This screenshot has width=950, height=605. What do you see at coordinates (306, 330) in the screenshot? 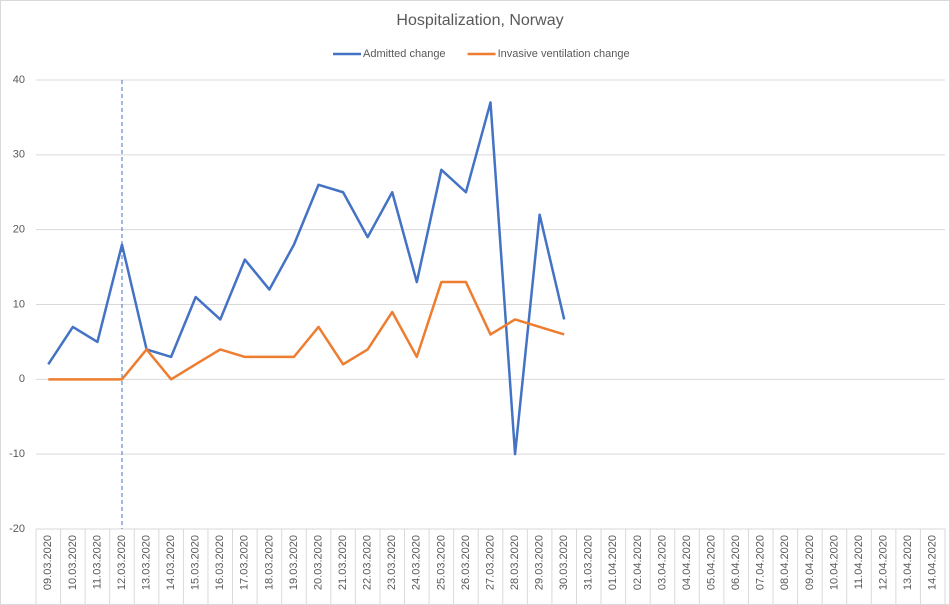
I see `series-line` at bounding box center [306, 330].